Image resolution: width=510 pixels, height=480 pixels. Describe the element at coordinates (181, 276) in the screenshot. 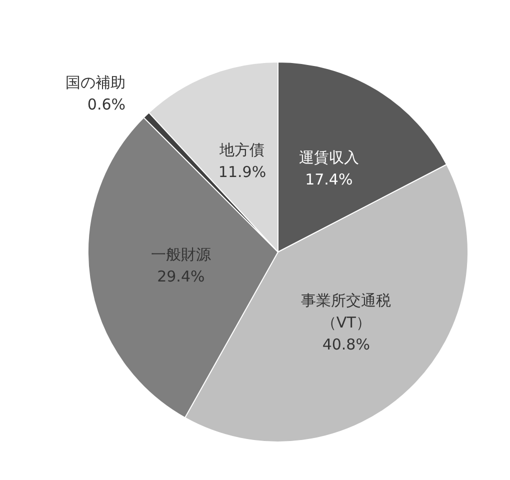

I see `data-label: 29.4%` at that location.